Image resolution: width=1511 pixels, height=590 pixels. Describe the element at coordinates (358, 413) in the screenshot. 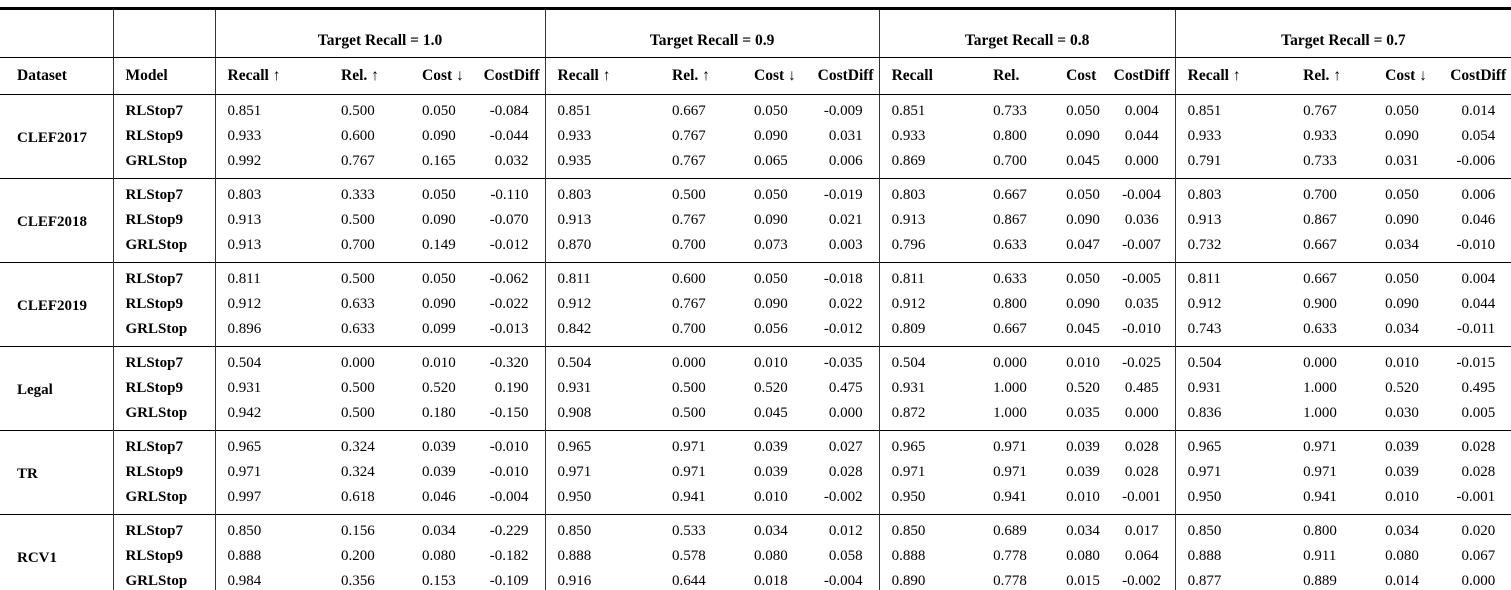

I see `rel-value: 0.500` at that location.